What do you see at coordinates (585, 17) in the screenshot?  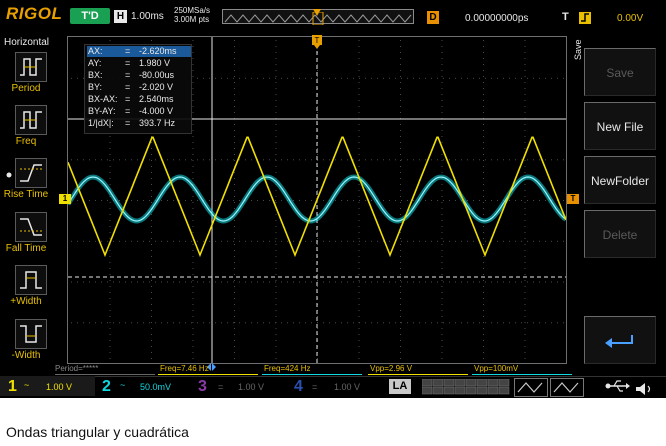 I see `trigger-edge-icon` at bounding box center [585, 17].